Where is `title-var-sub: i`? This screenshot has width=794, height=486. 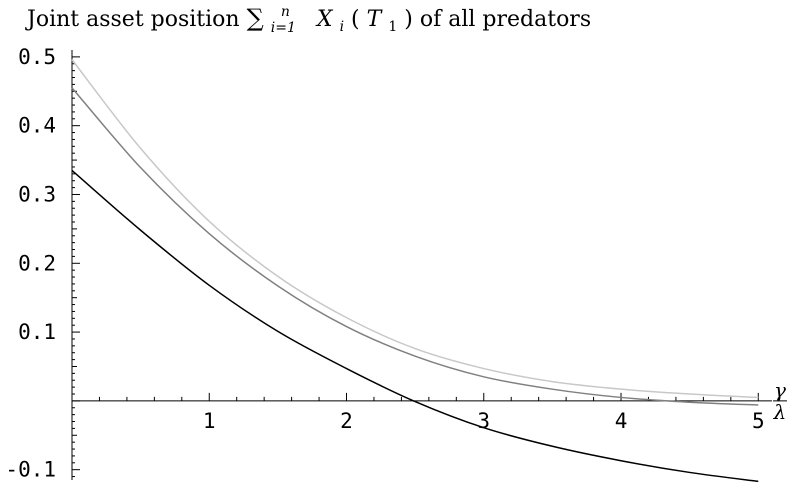
title-var-sub: i is located at coordinates (342, 27).